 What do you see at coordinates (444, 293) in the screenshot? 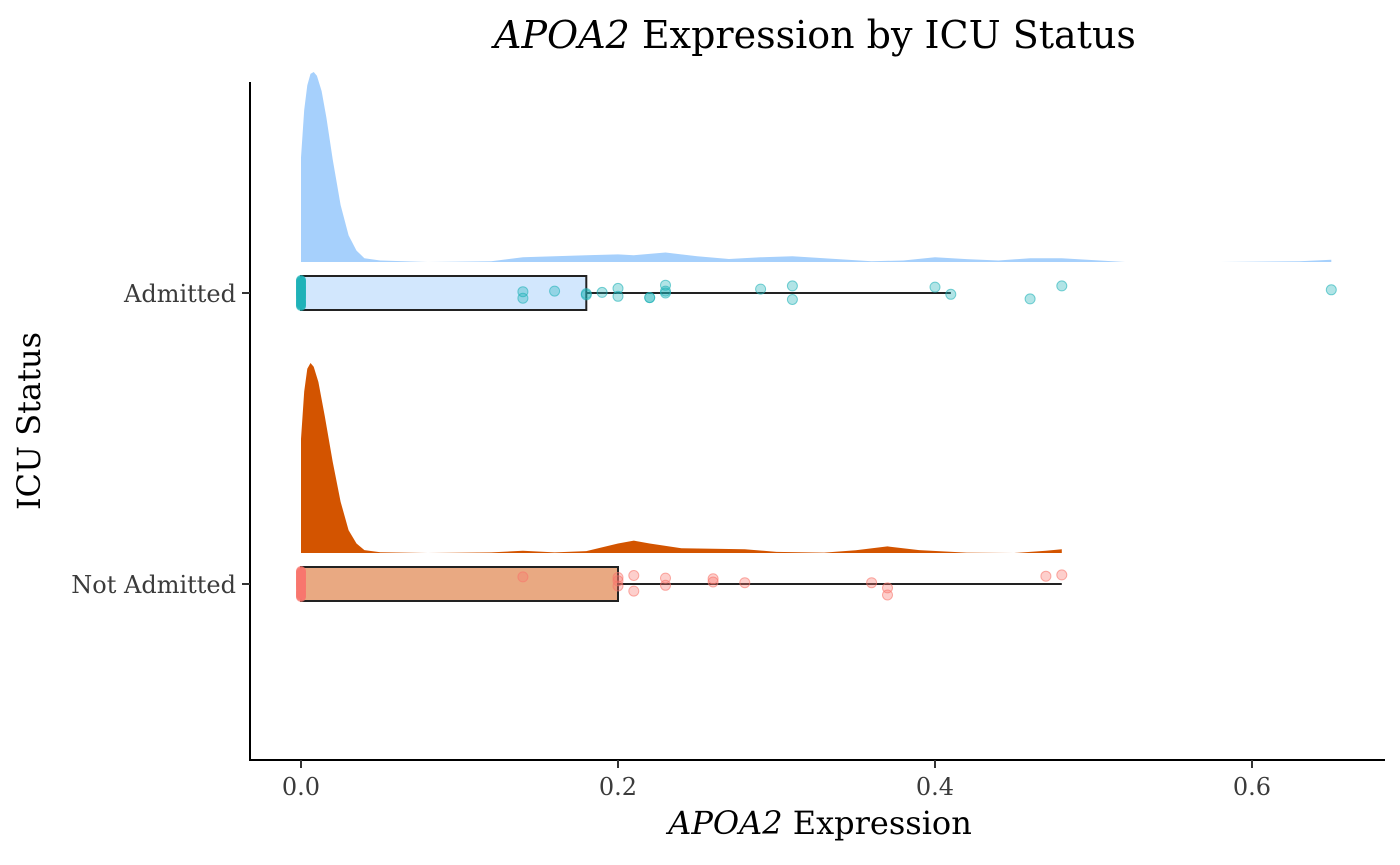
I see `box-admitted` at bounding box center [444, 293].